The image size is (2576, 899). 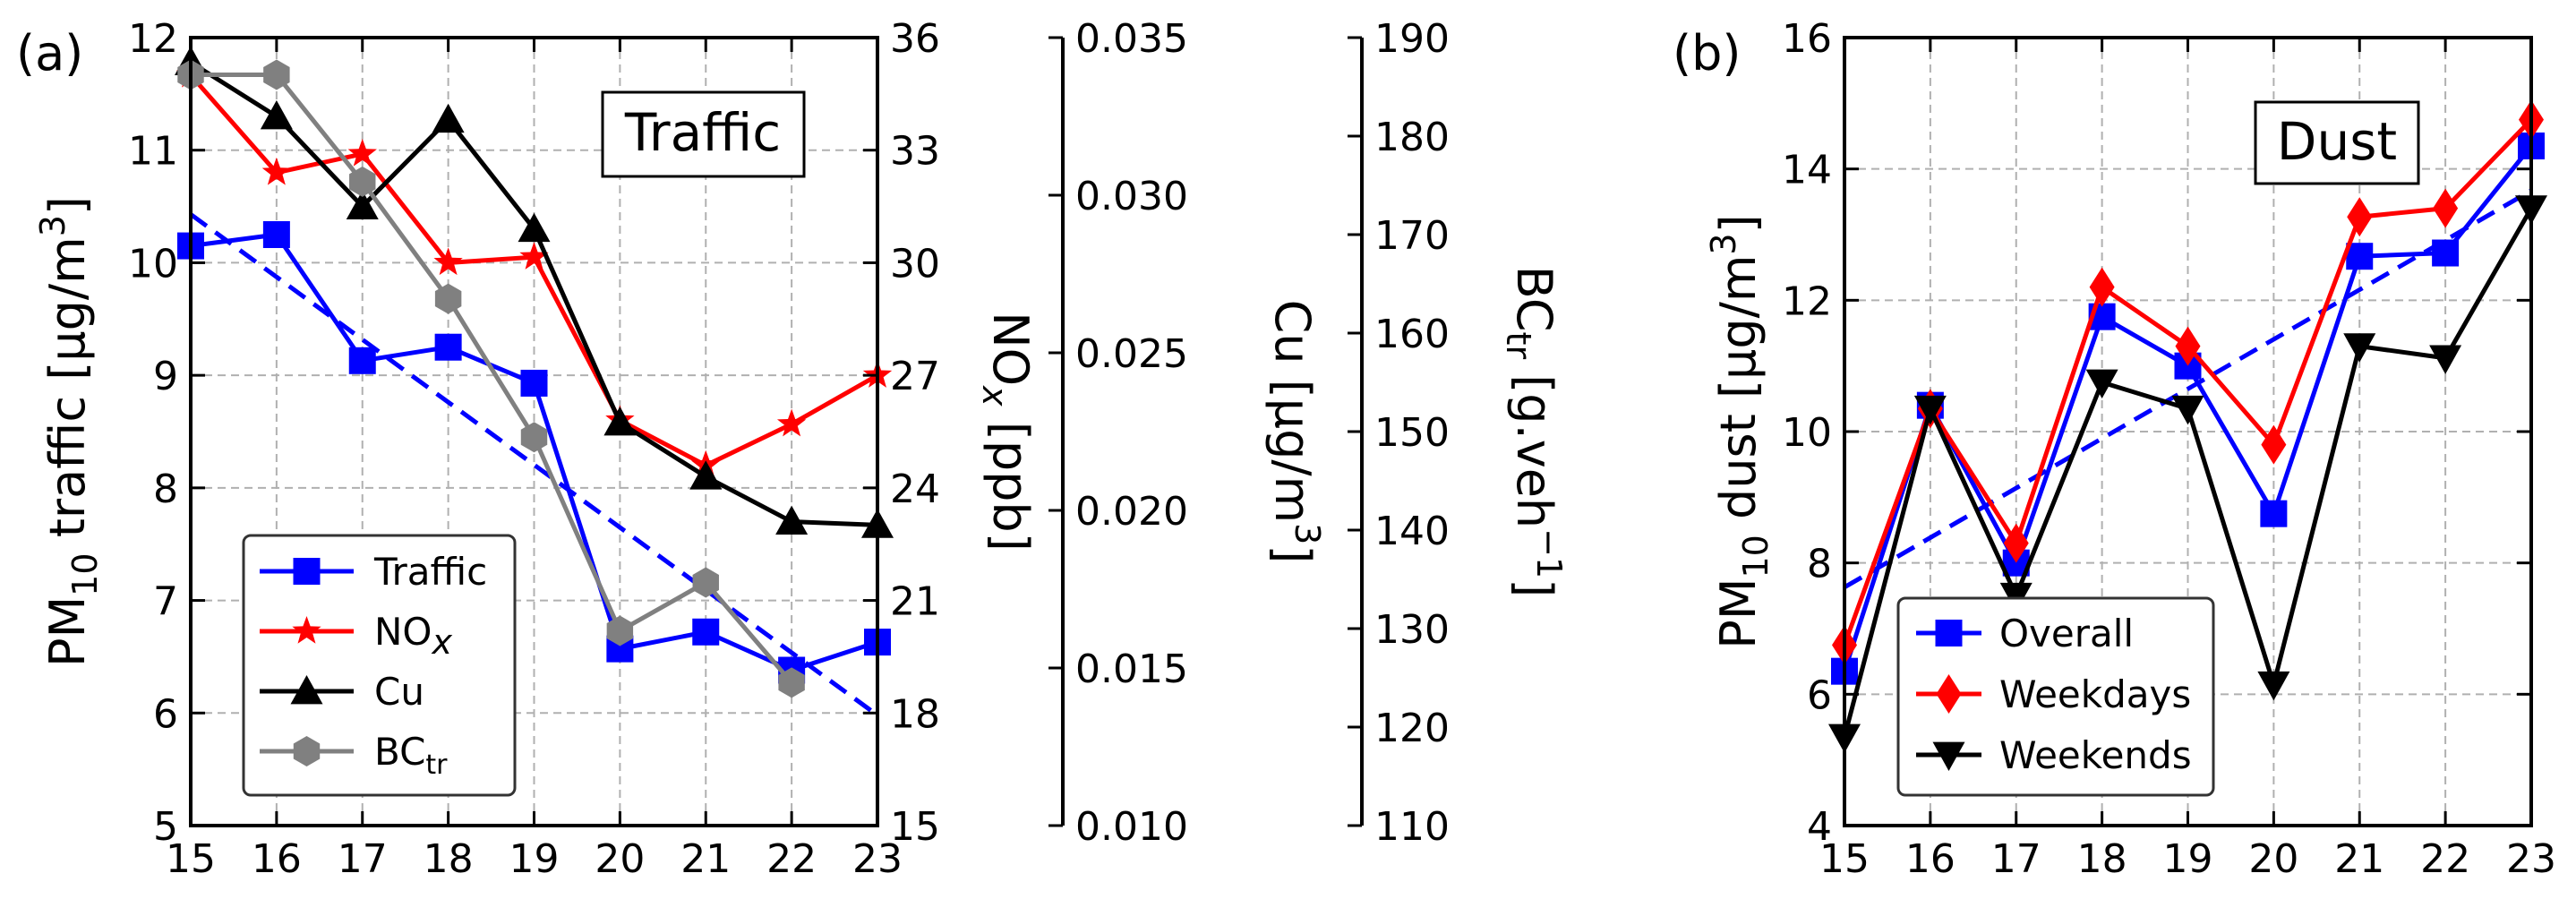 I want to click on spine-tick-label: 130, so click(x=1412, y=630).